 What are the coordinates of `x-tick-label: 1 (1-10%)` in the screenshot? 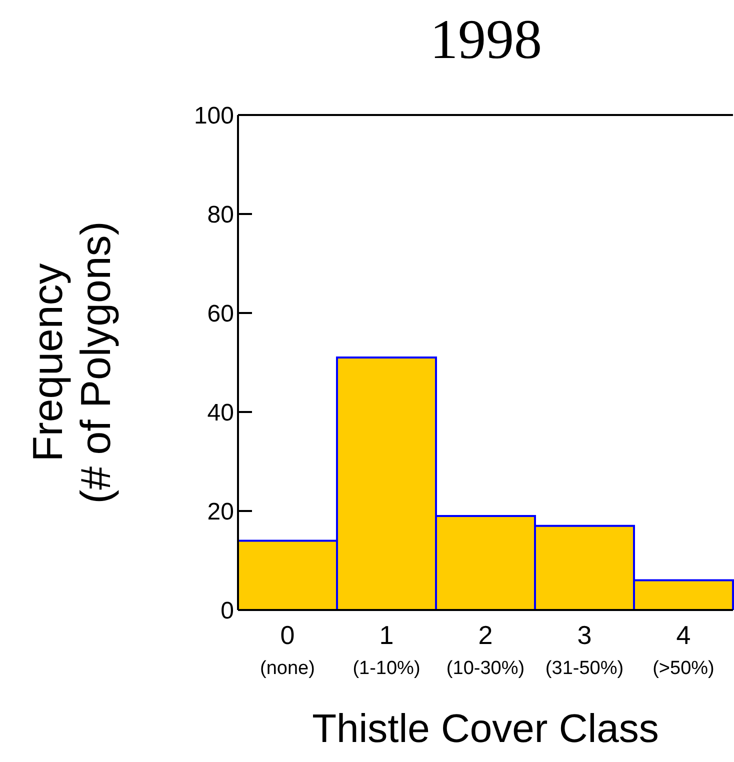 It's located at (386, 649).